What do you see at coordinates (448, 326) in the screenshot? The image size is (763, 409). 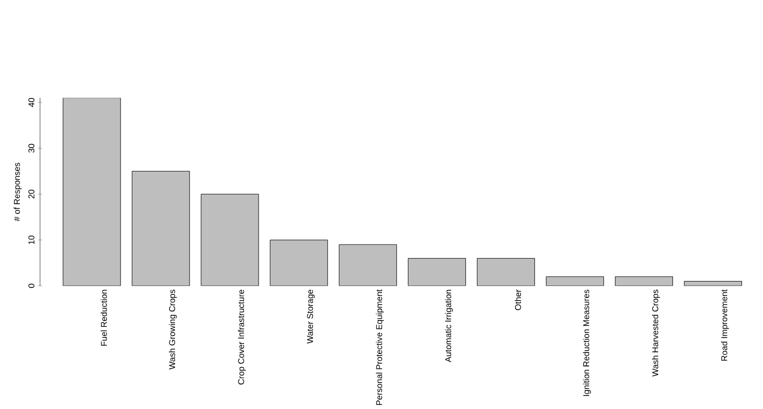 I see `x-tick-label: Automatic Irrigation` at bounding box center [448, 326].